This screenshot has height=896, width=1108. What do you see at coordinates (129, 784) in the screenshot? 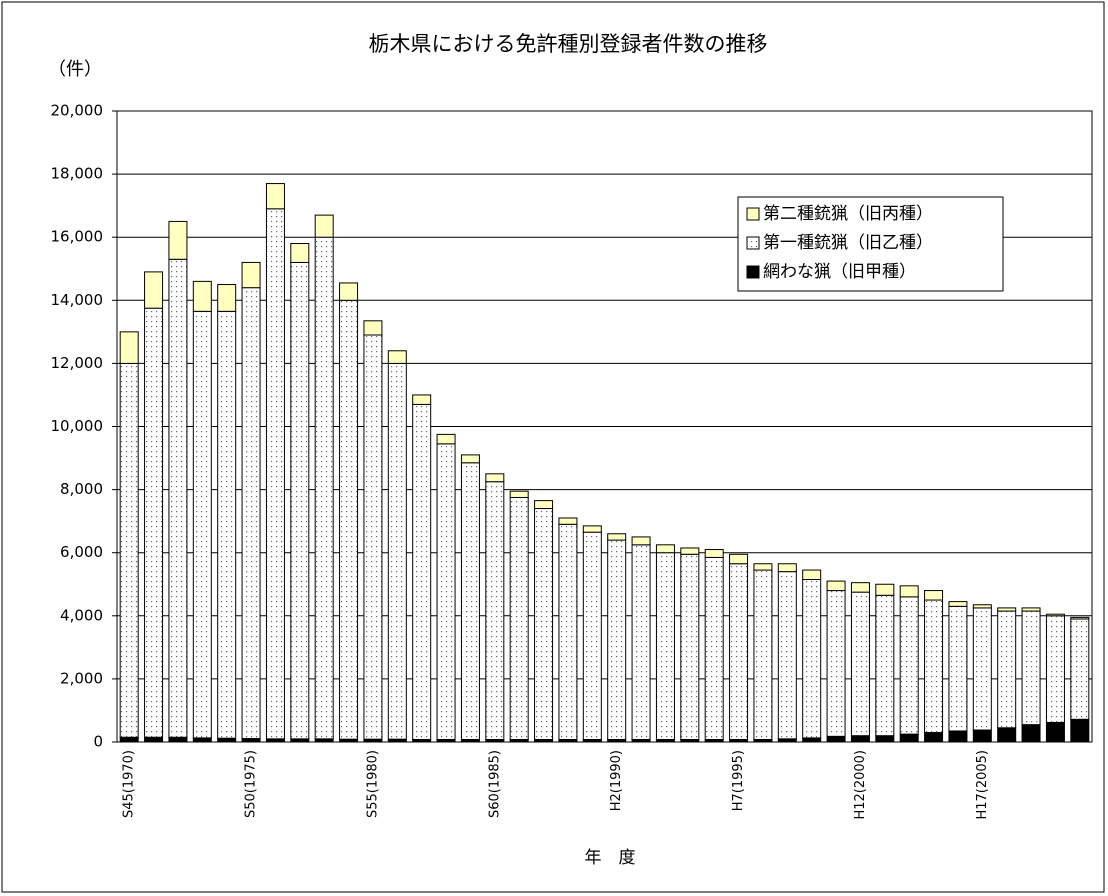
I see `x-tick-label: S45(1970)` at bounding box center [129, 784].